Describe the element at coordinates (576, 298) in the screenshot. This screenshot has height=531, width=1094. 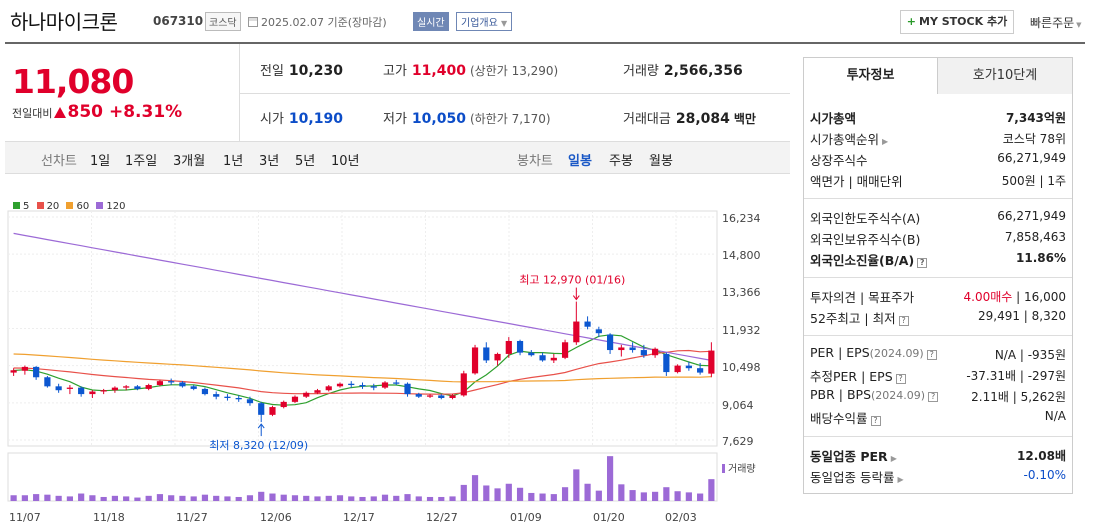
I see `high-marker-arrowhead` at that location.